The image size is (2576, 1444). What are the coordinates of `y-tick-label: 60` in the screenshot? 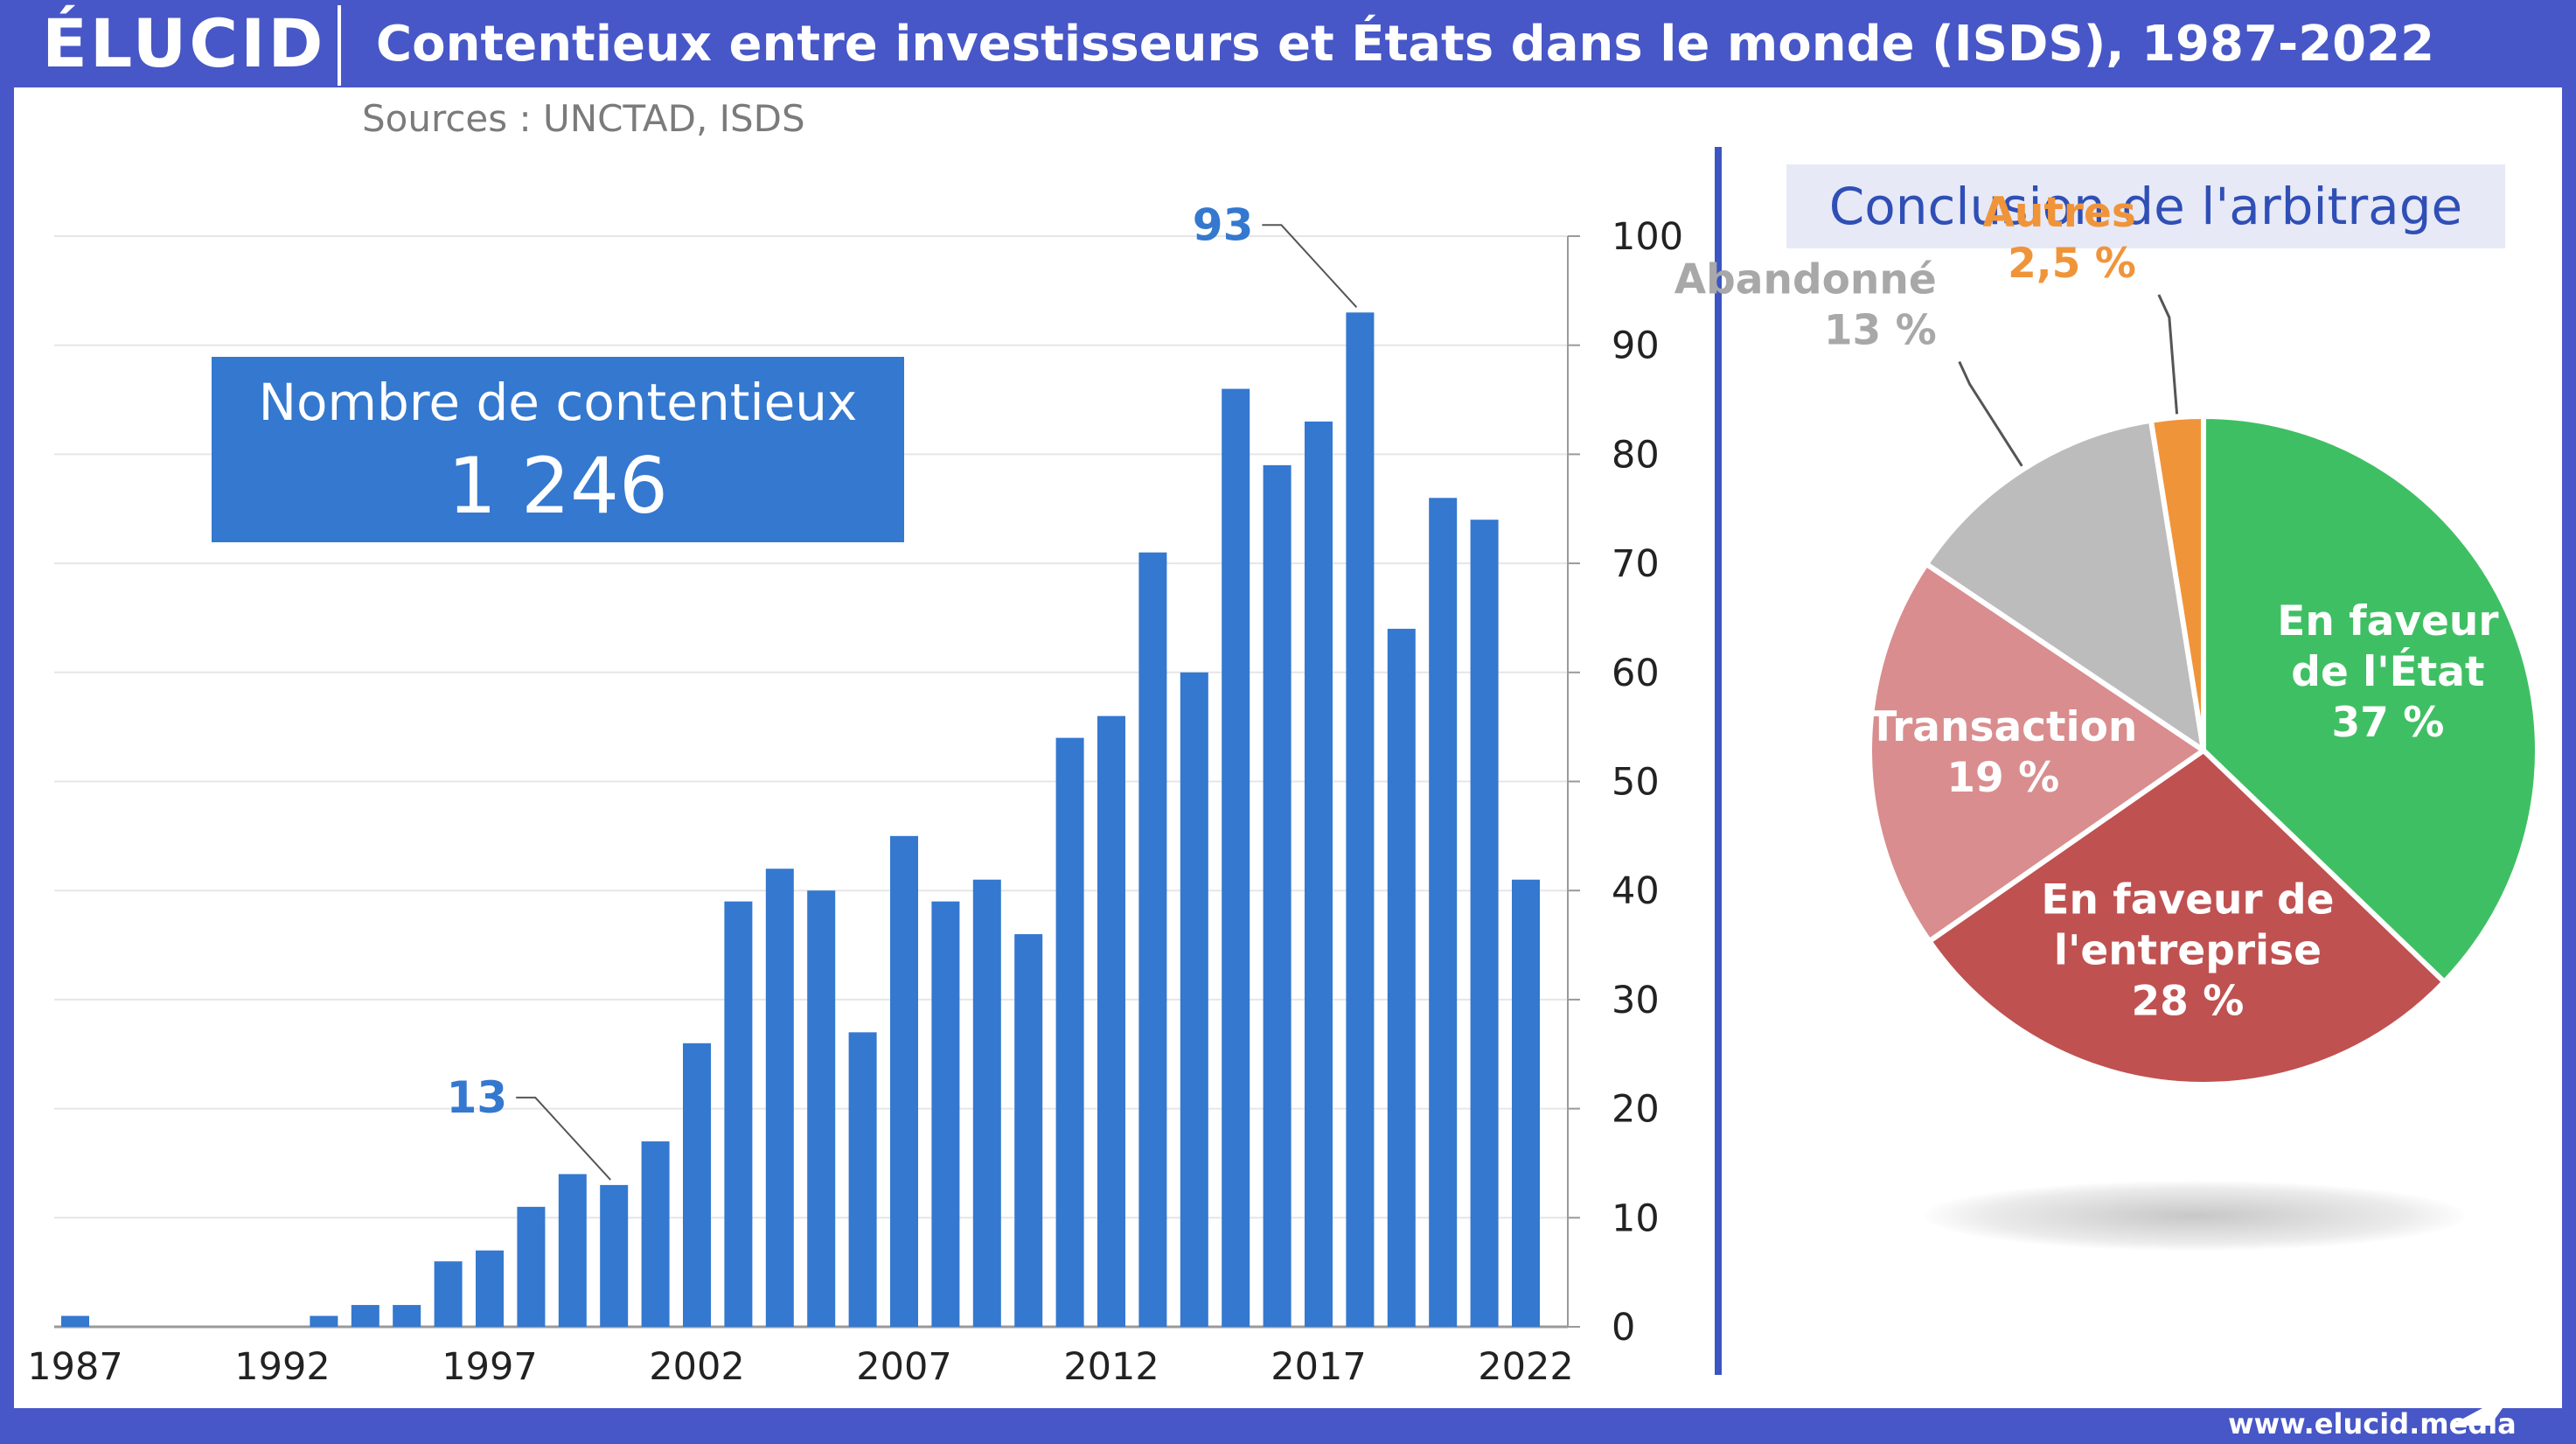 It's located at (1636, 673).